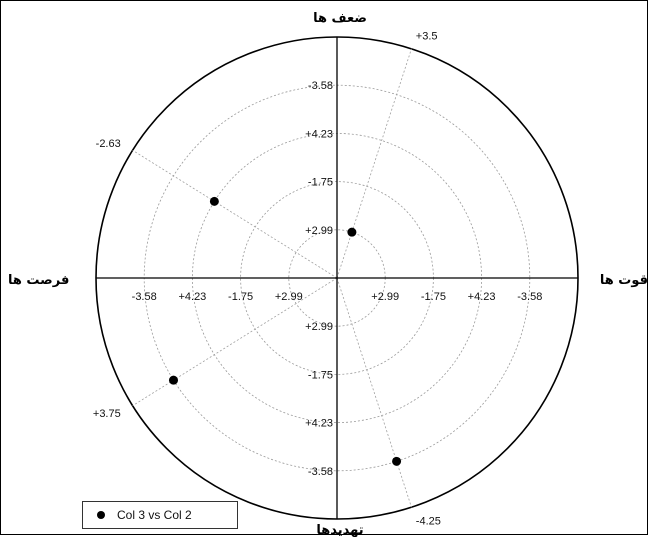 This screenshot has width=650, height=537. Describe the element at coordinates (38, 280) in the screenshot. I see `quadrant-label-left: فرصت ها` at that location.